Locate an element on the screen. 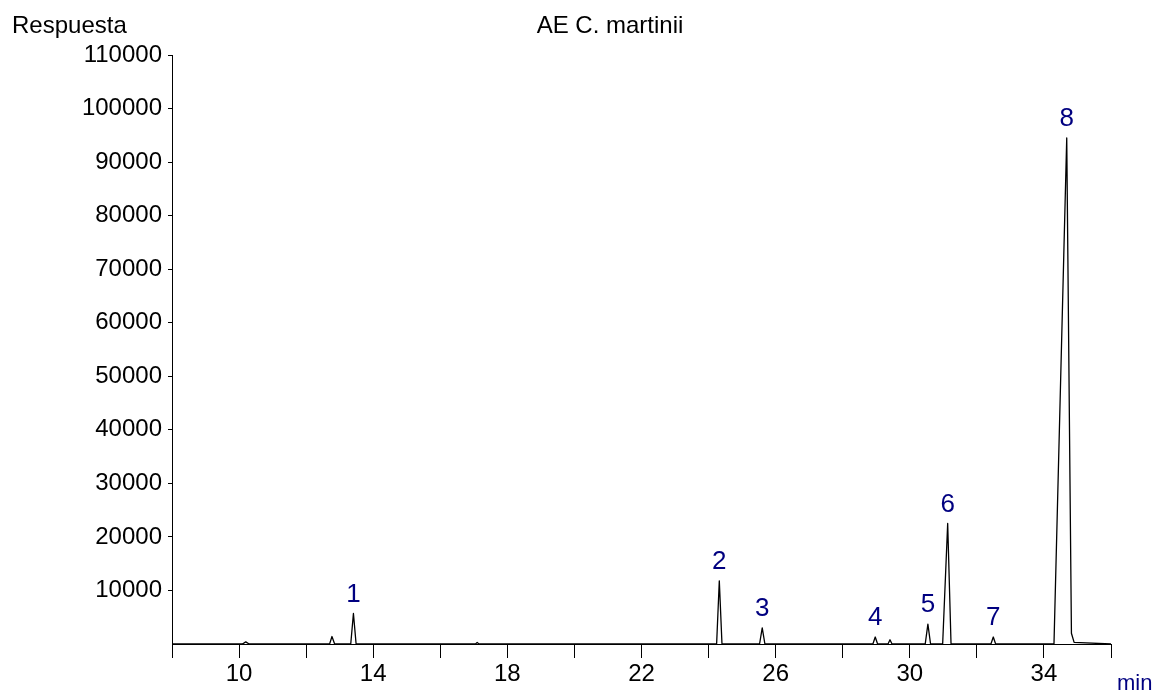 This screenshot has width=1155, height=698. y-tick-label: 20000 is located at coordinates (128, 535).